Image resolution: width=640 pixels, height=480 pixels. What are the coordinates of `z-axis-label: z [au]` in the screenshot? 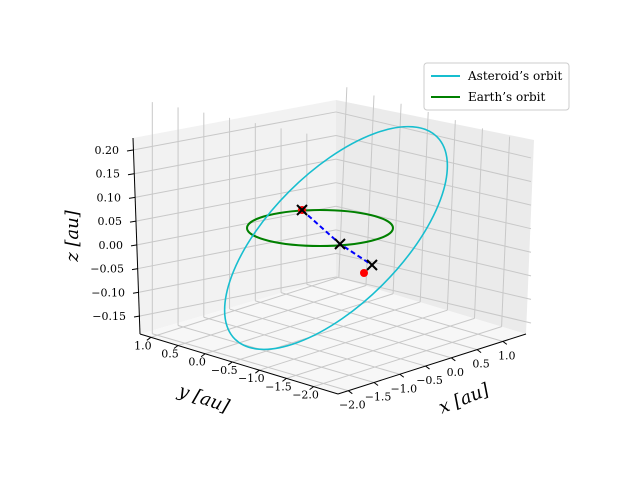 It's located at (72, 236).